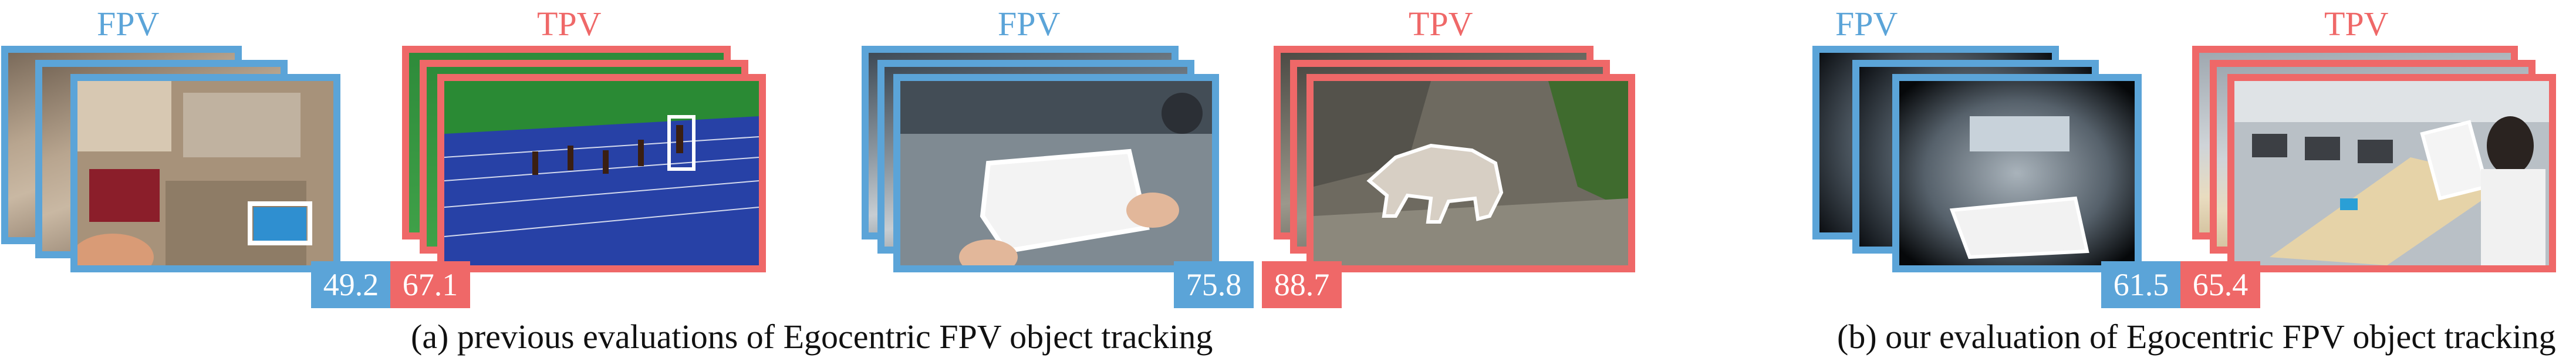 This screenshot has height=361, width=2576. Describe the element at coordinates (2141, 284) in the screenshot. I see `score-badge: 61.5` at that location.